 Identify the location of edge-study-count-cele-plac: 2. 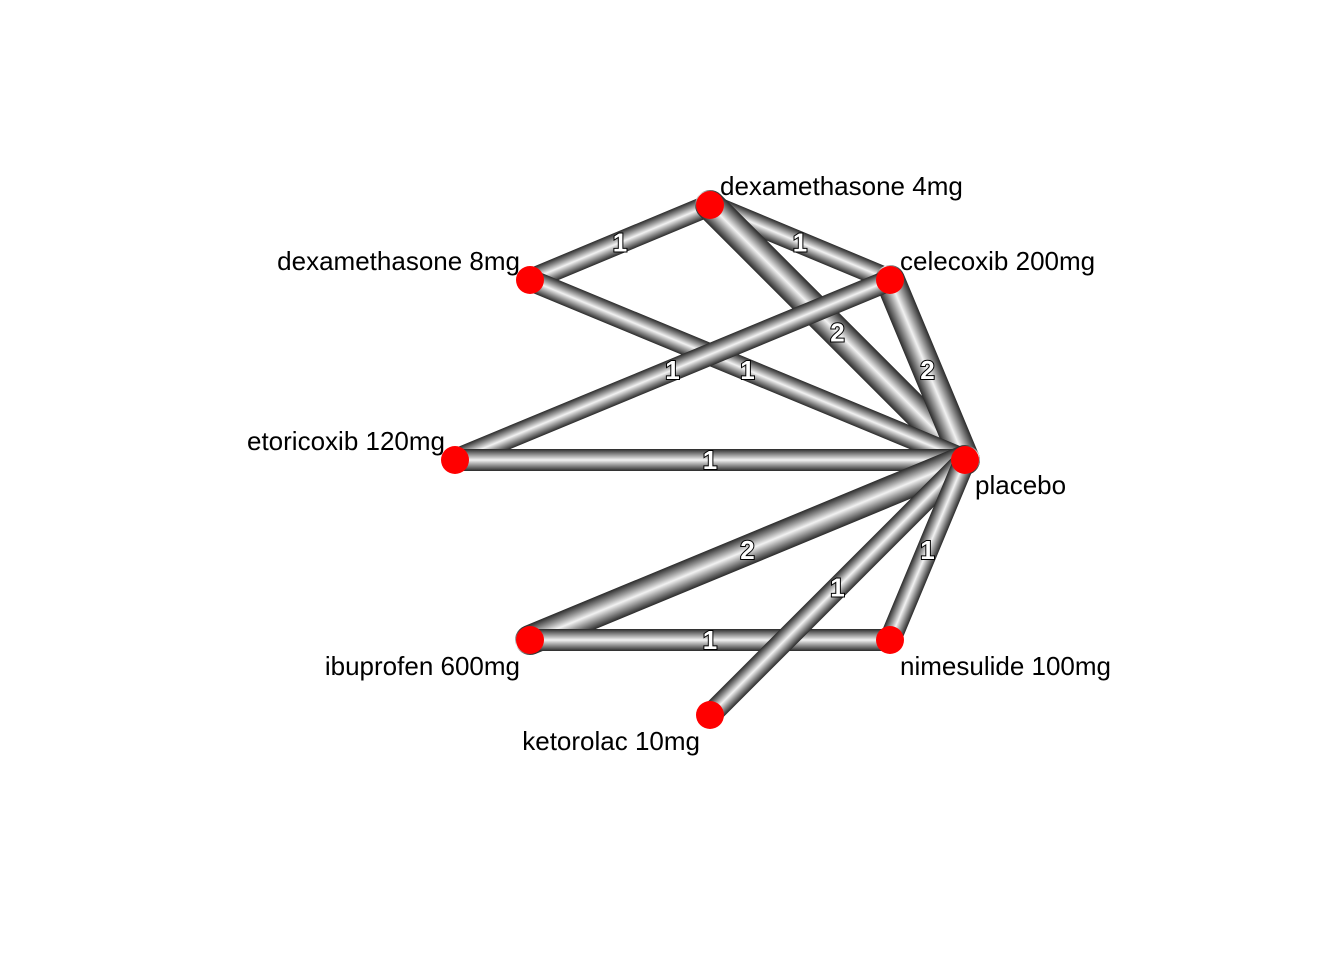
(927, 370).